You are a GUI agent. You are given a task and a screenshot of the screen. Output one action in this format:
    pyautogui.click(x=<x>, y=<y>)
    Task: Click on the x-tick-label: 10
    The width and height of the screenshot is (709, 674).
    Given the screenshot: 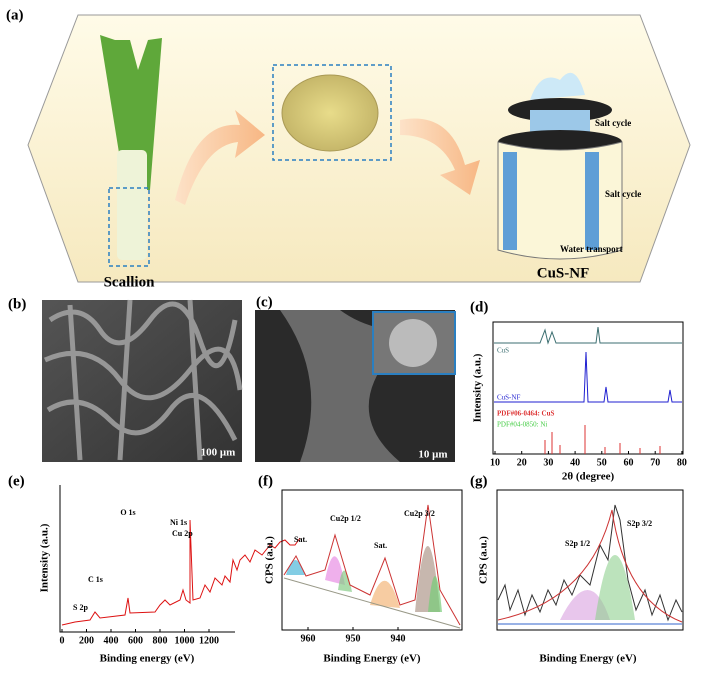 What is the action you would take?
    pyautogui.click(x=495, y=462)
    